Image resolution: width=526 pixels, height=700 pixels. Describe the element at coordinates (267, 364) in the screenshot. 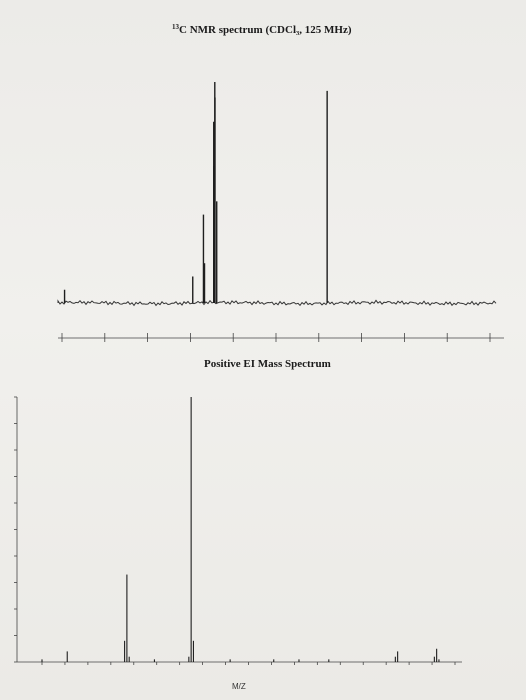

I see `ms-title: Positive EI Mass Spectrum` at that location.